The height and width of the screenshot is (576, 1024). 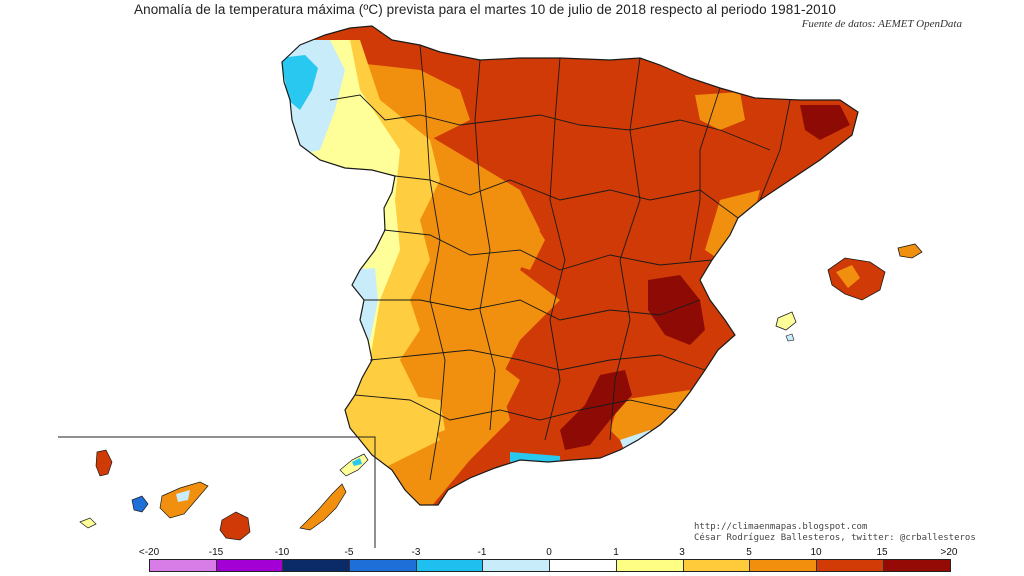 What do you see at coordinates (282, 552) in the screenshot?
I see `legend-label: -10` at bounding box center [282, 552].